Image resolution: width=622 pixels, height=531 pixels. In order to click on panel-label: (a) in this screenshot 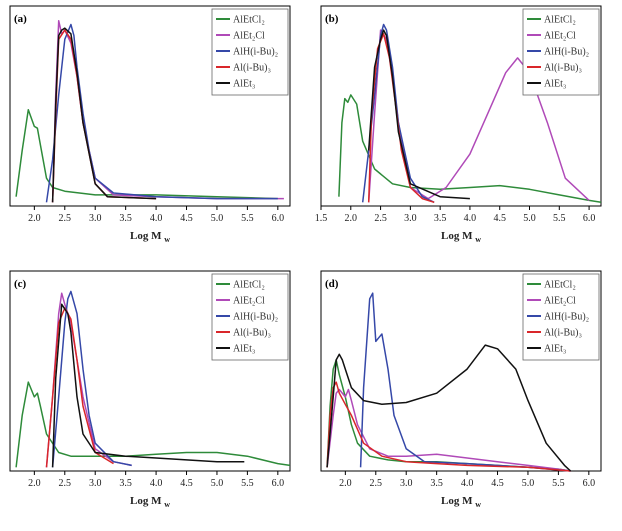, I will do `click(20, 19)`.